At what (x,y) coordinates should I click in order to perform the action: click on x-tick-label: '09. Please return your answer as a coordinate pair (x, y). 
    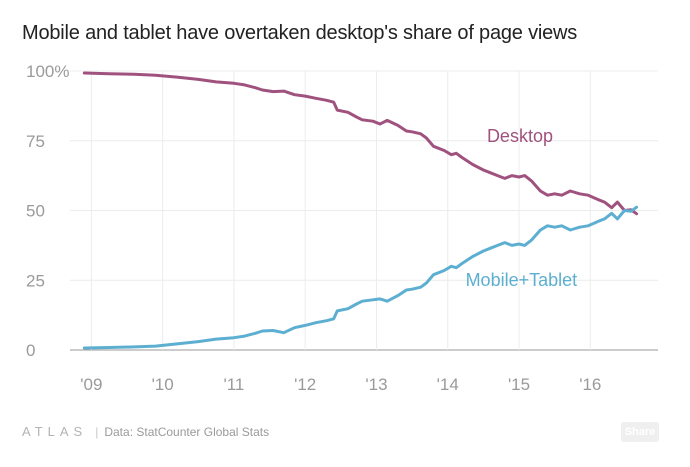
    Looking at the image, I should click on (91, 384).